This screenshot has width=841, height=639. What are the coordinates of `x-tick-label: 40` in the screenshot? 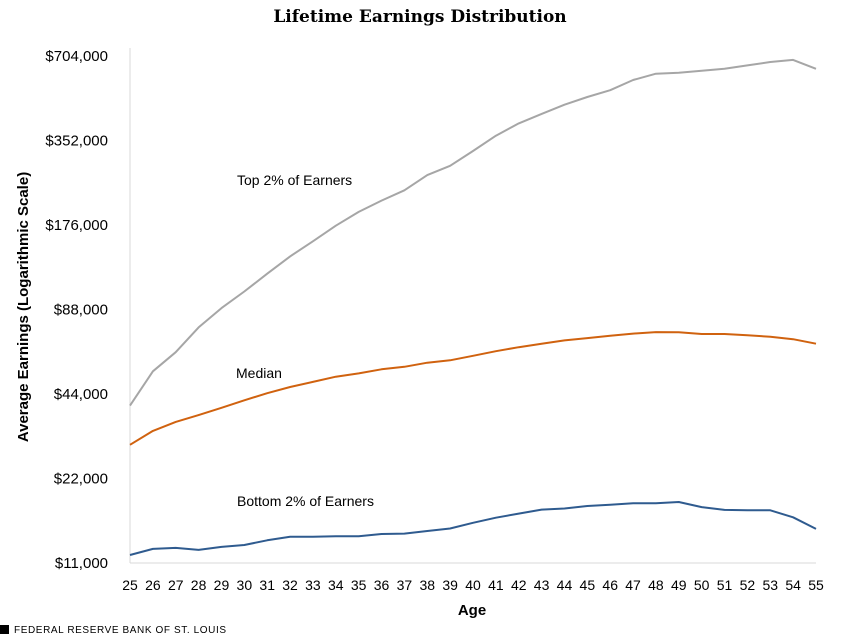 It's located at (473, 585).